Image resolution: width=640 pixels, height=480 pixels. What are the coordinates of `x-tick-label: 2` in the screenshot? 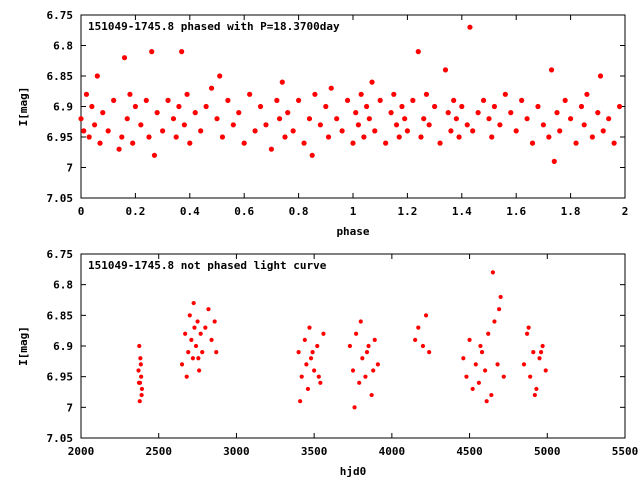 It's located at (625, 211).